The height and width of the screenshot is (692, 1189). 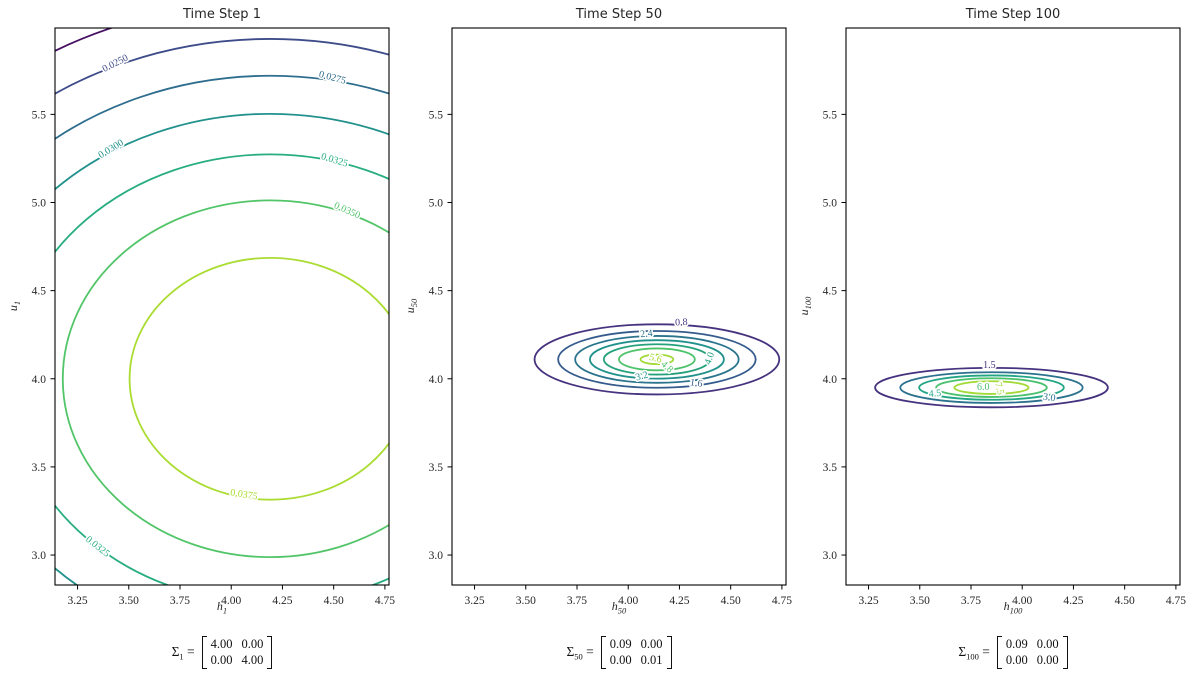 What do you see at coordinates (110, 149) in the screenshot?
I see `contour-label: 0.0300` at bounding box center [110, 149].